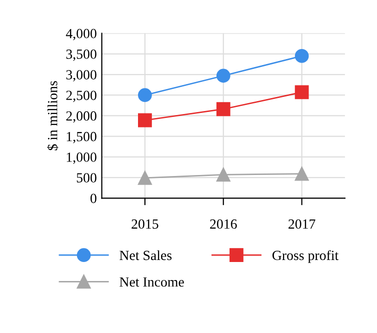 Image resolution: width=377 pixels, height=333 pixels. What do you see at coordinates (81, 158) in the screenshot?
I see `y-tick-label: 1,000` at bounding box center [81, 158].